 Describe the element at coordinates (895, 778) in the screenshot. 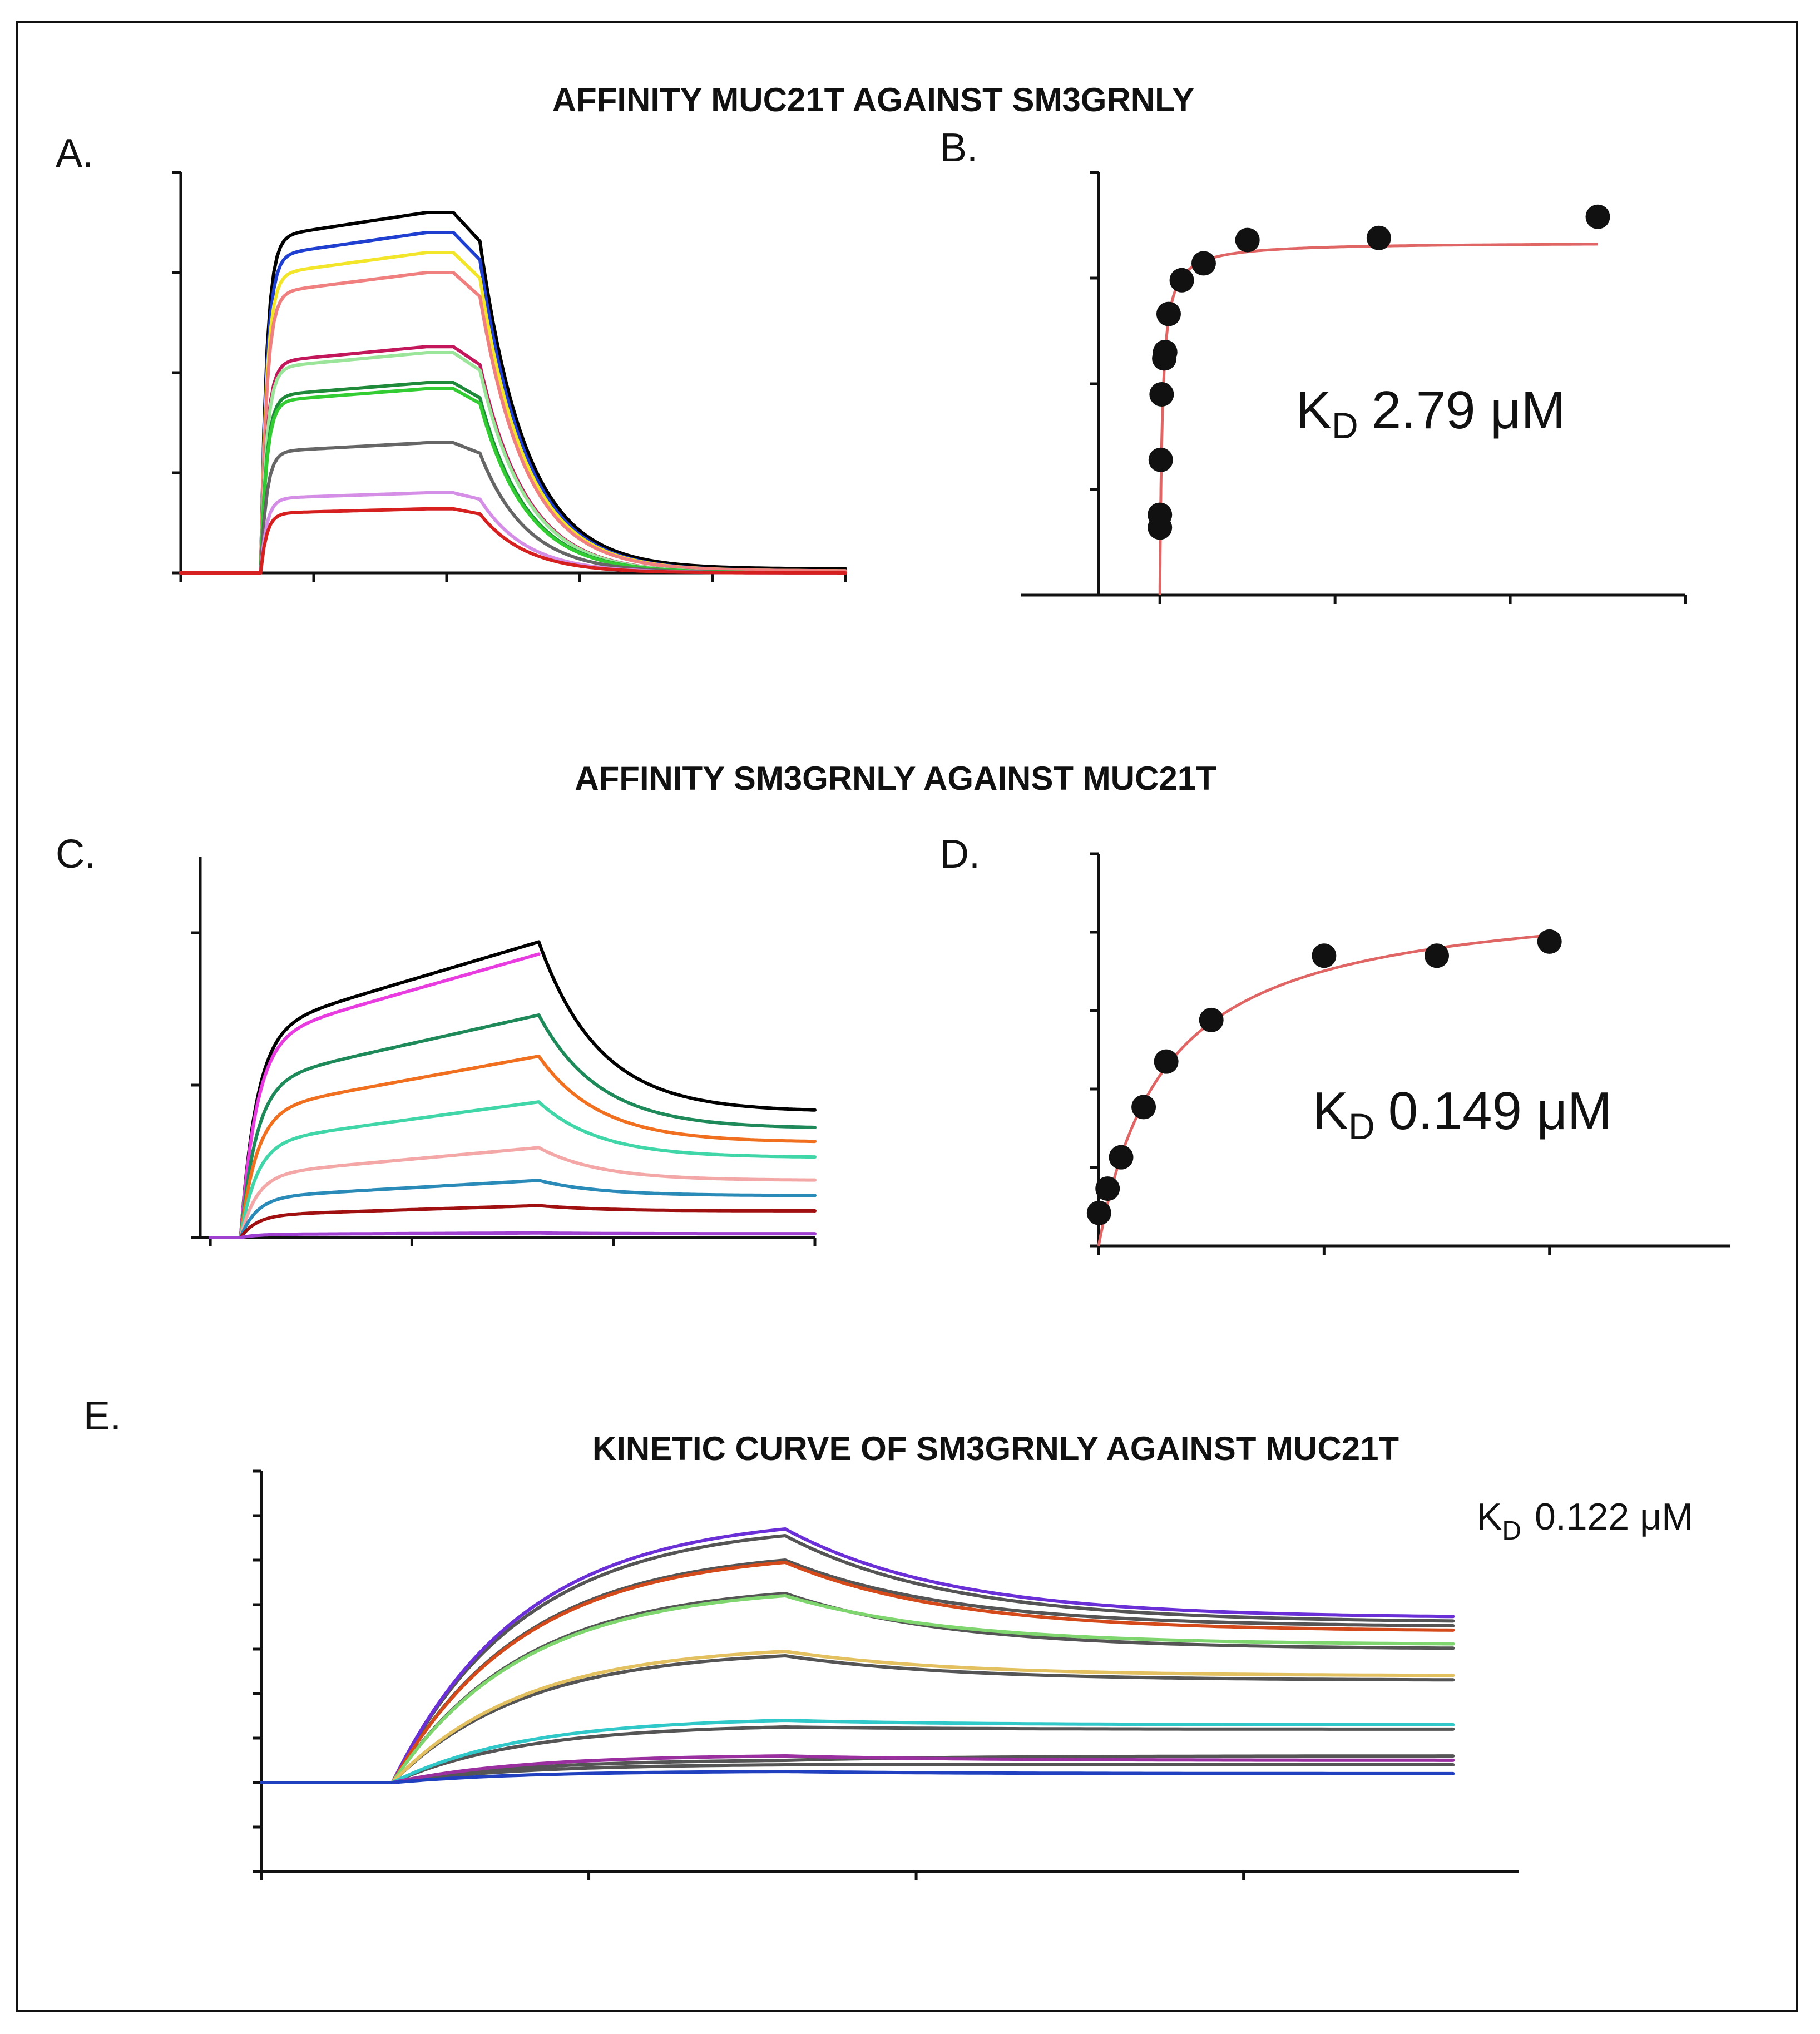

I see `middle-title: AFFINITY SM3GRNLY AGAINST MUC21T` at that location.